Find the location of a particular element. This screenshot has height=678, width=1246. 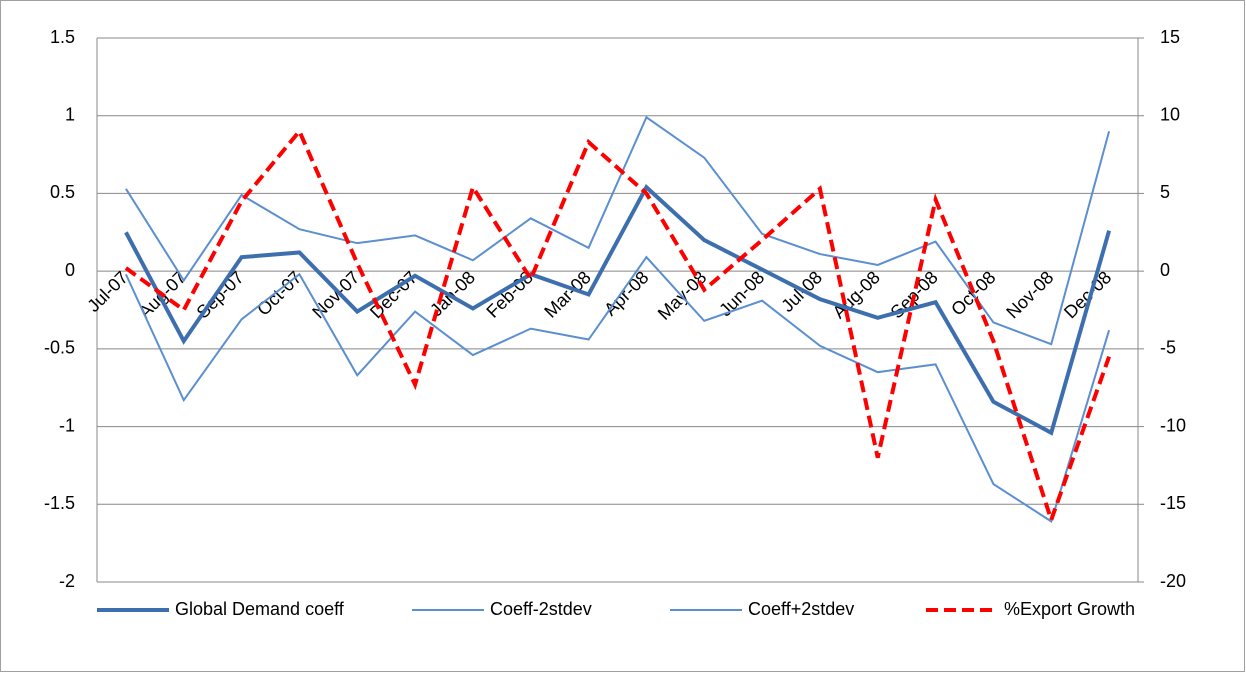

legend-label: Coeff+2stdev is located at coordinates (801, 609).